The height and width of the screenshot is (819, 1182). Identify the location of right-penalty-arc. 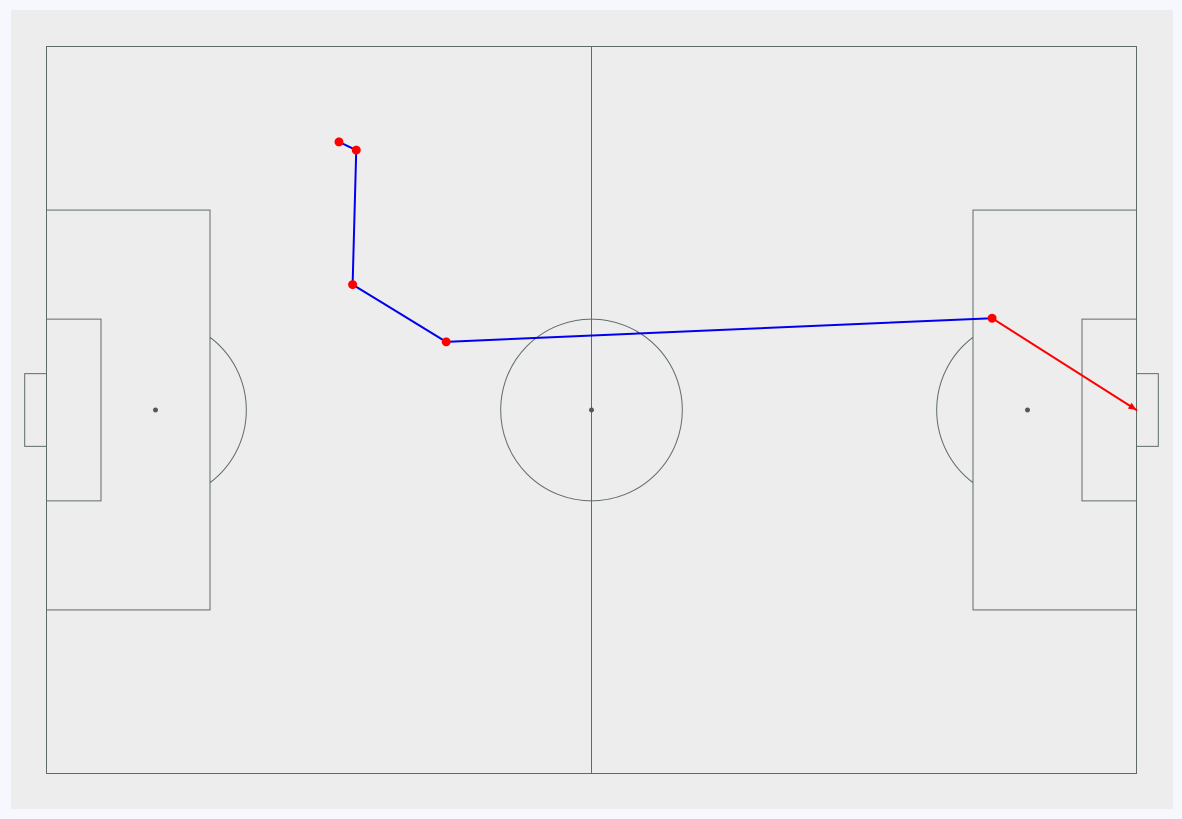
(955, 410).